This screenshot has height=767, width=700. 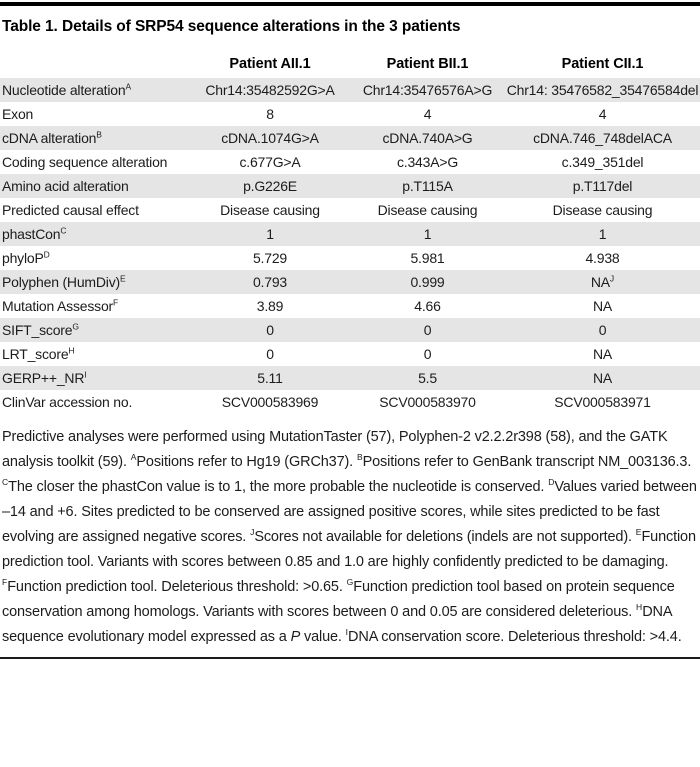 What do you see at coordinates (350, 378) in the screenshot?
I see `table-row: GERP++_NRI 5.11 5.5 NA` at bounding box center [350, 378].